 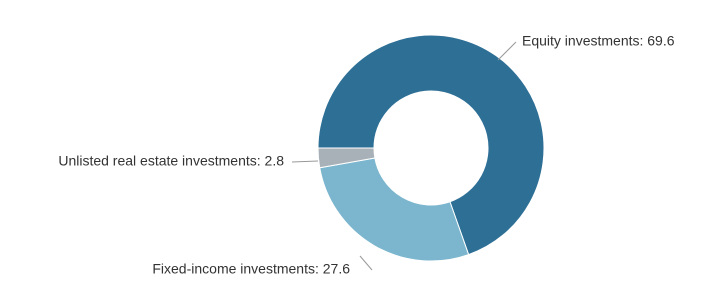 I want to click on slice-label: Equity investments: 69.6, so click(x=598, y=41).